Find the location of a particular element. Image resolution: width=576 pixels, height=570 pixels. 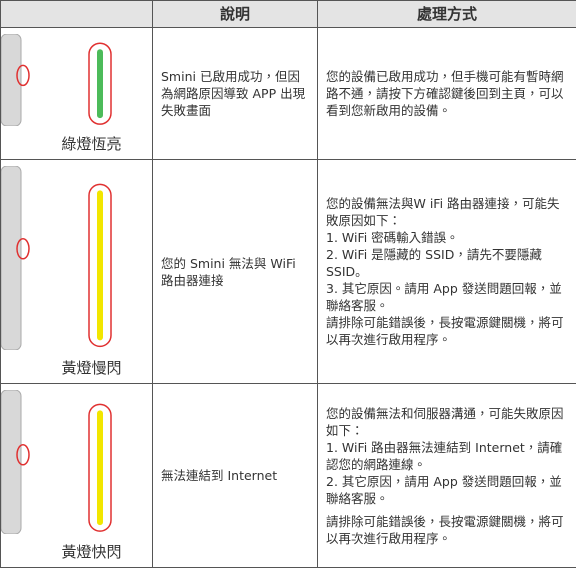

handling-line: 1. WiFi 路由器無法連結到 Internet，請確認您的網路連線。 is located at coordinates (444, 455).